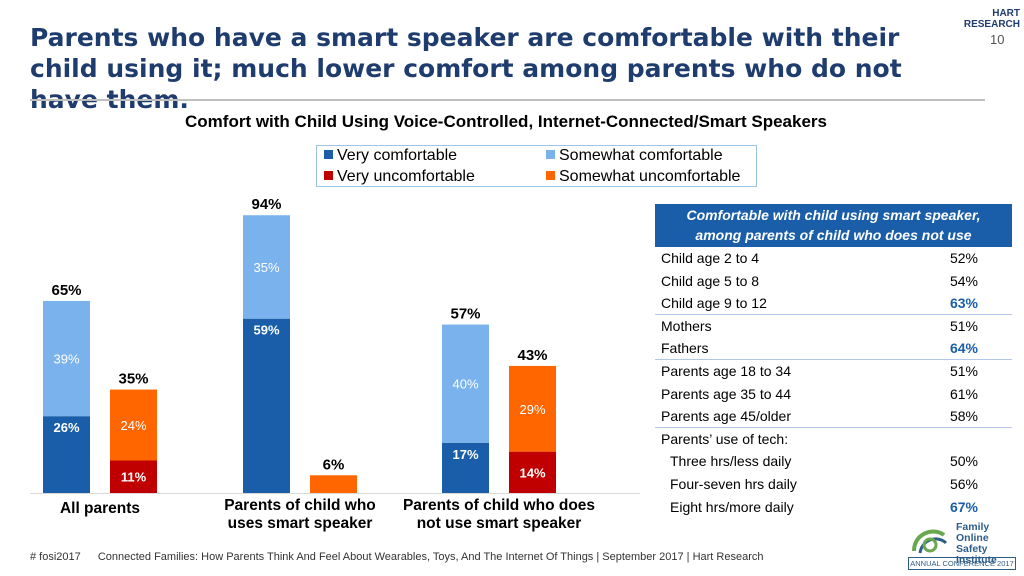  Describe the element at coordinates (833, 439) in the screenshot. I see `subgroup-table-row: Parents’ use of tech:` at that location.